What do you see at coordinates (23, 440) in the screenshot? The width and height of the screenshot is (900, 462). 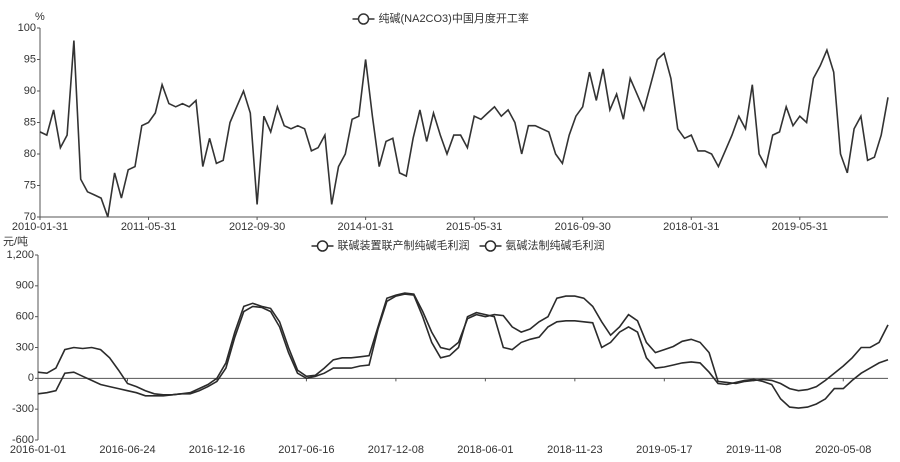 I see `y-tick-label: -600` at bounding box center [23, 440].